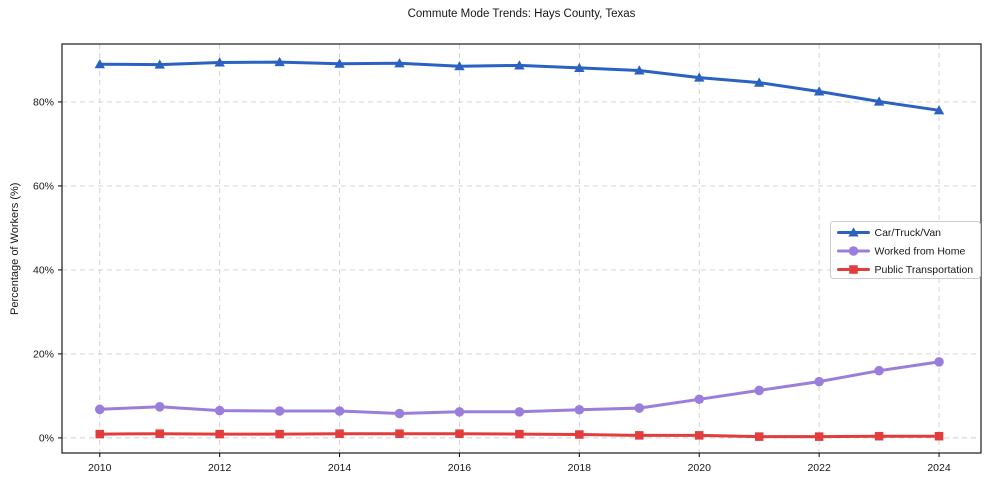  I want to click on y-tick-label: 60%, so click(43, 187).